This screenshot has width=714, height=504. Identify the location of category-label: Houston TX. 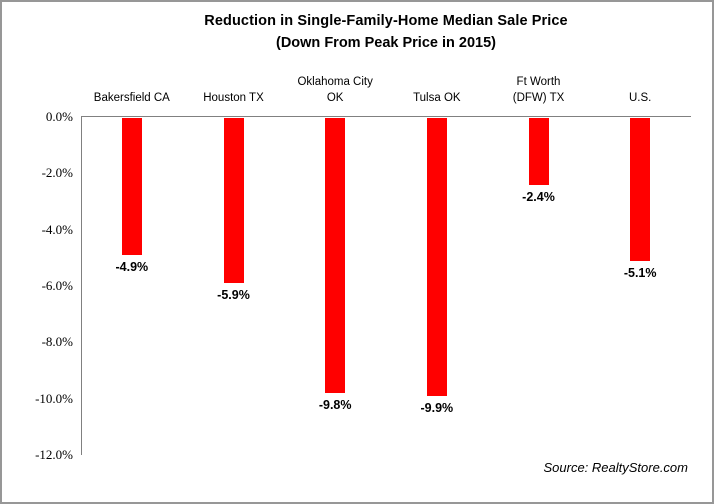
(234, 85).